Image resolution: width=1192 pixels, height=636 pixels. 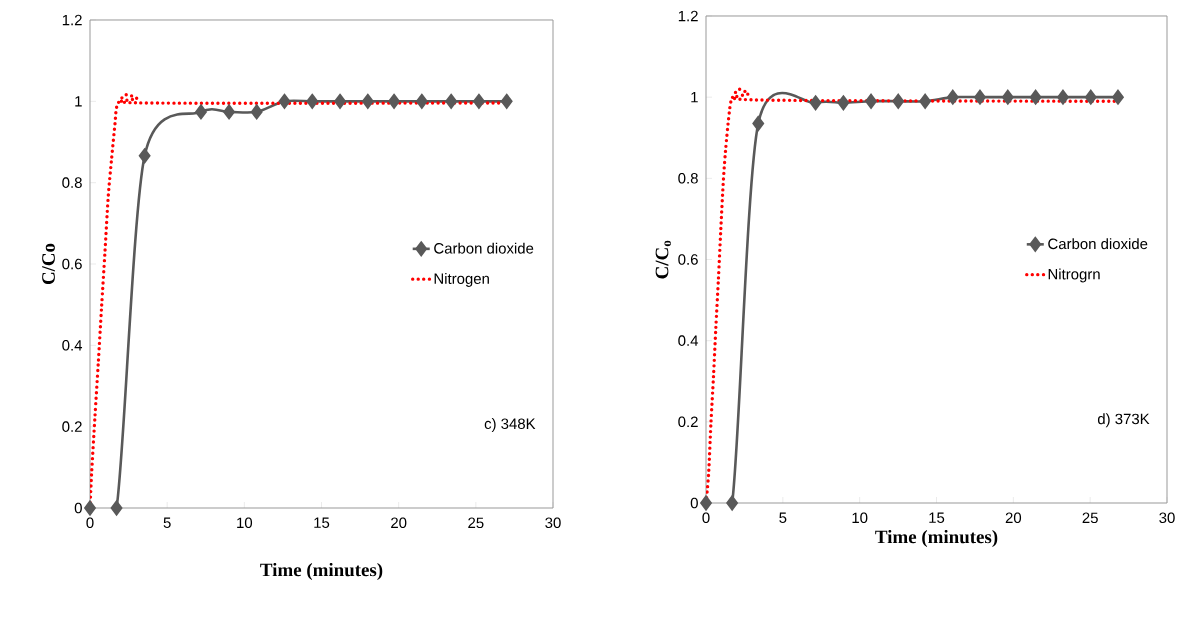 What do you see at coordinates (461, 279) in the screenshot?
I see `legend-label: Nitrogen` at bounding box center [461, 279].